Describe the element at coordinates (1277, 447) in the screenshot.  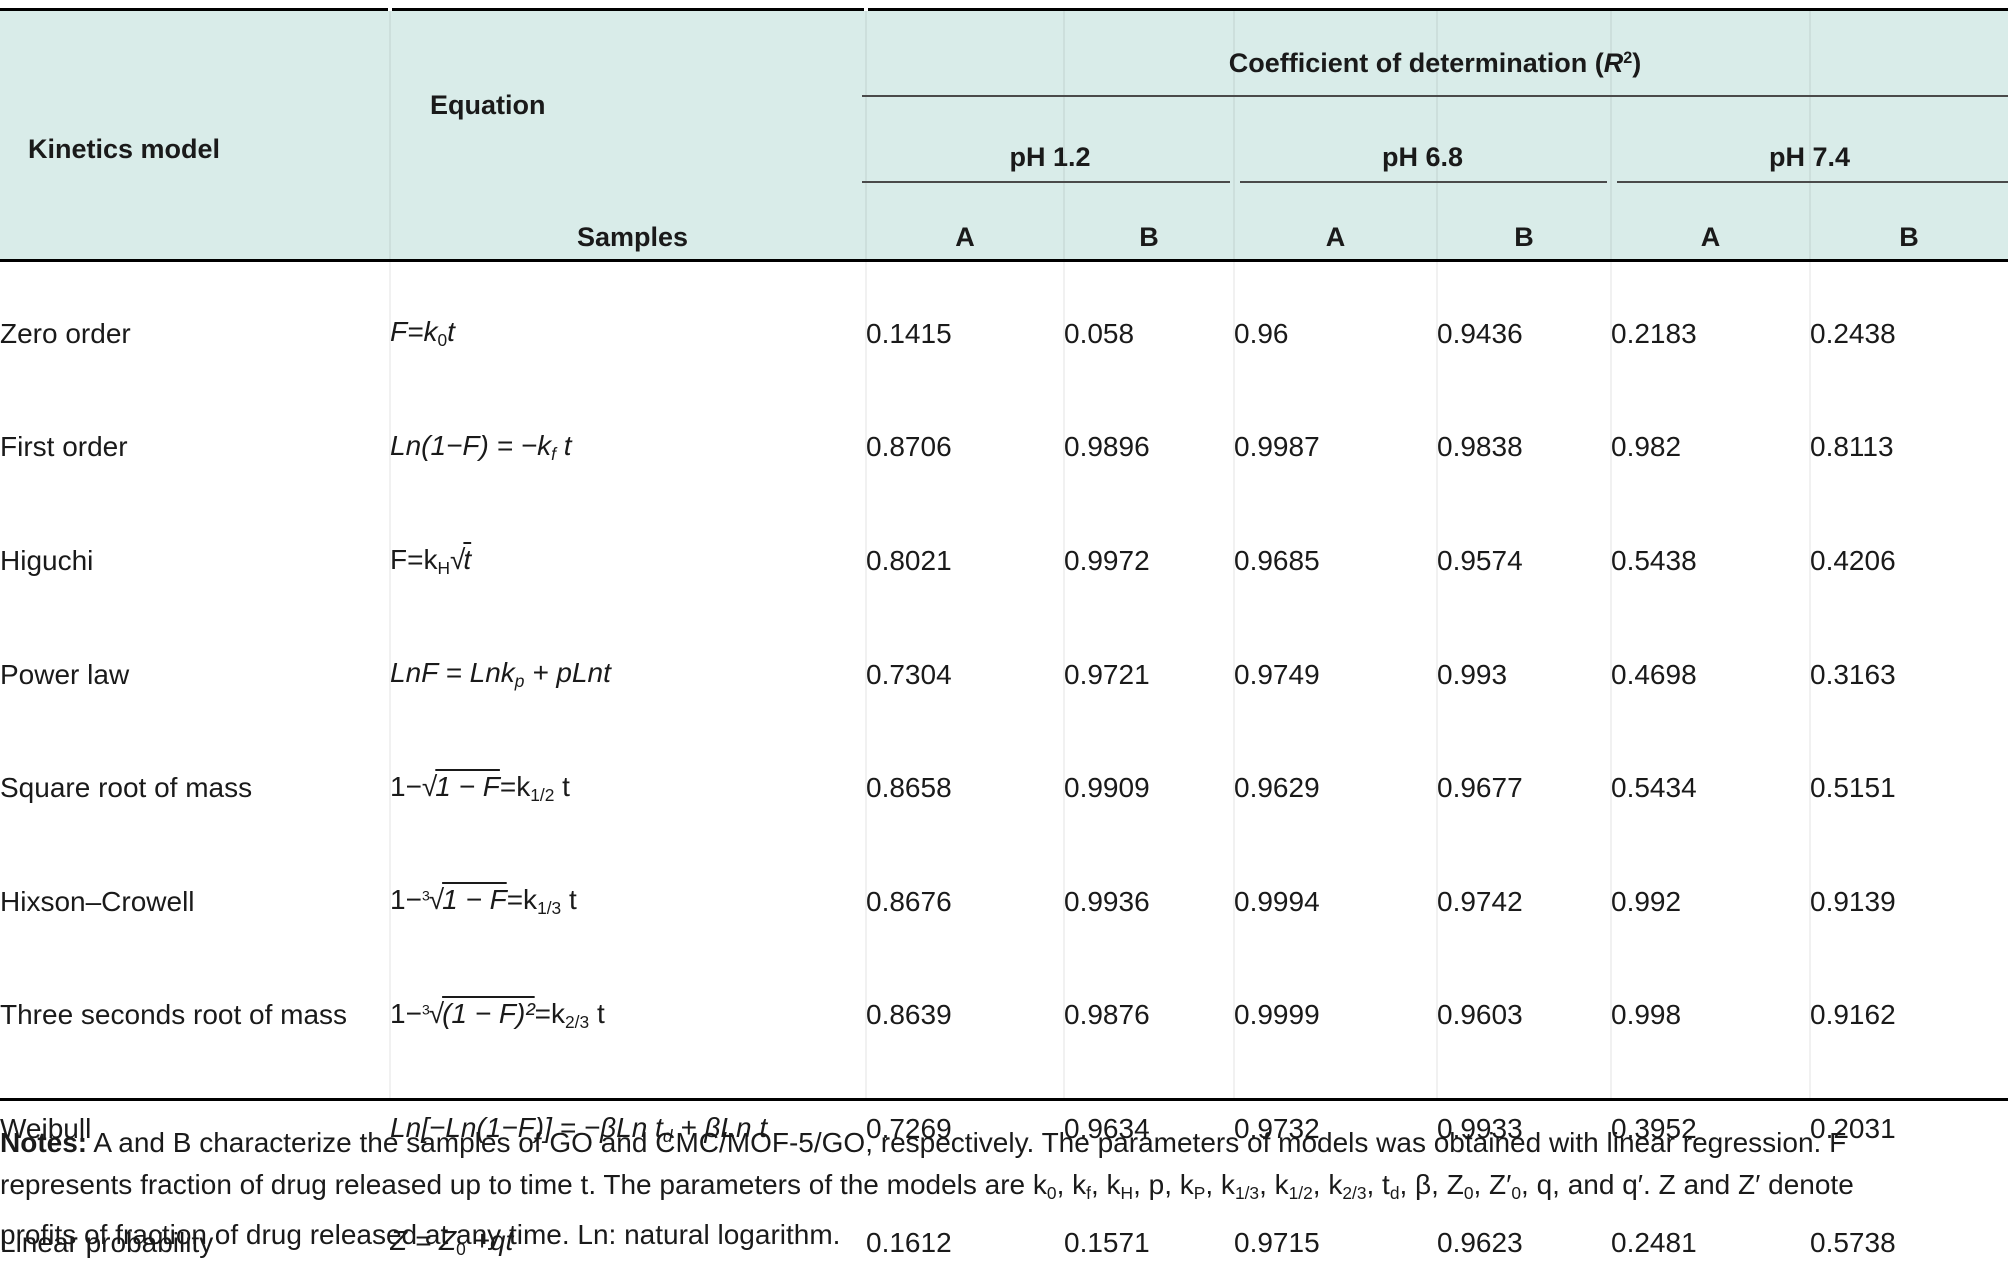
I see `r2-value: 0.9987` at that location.